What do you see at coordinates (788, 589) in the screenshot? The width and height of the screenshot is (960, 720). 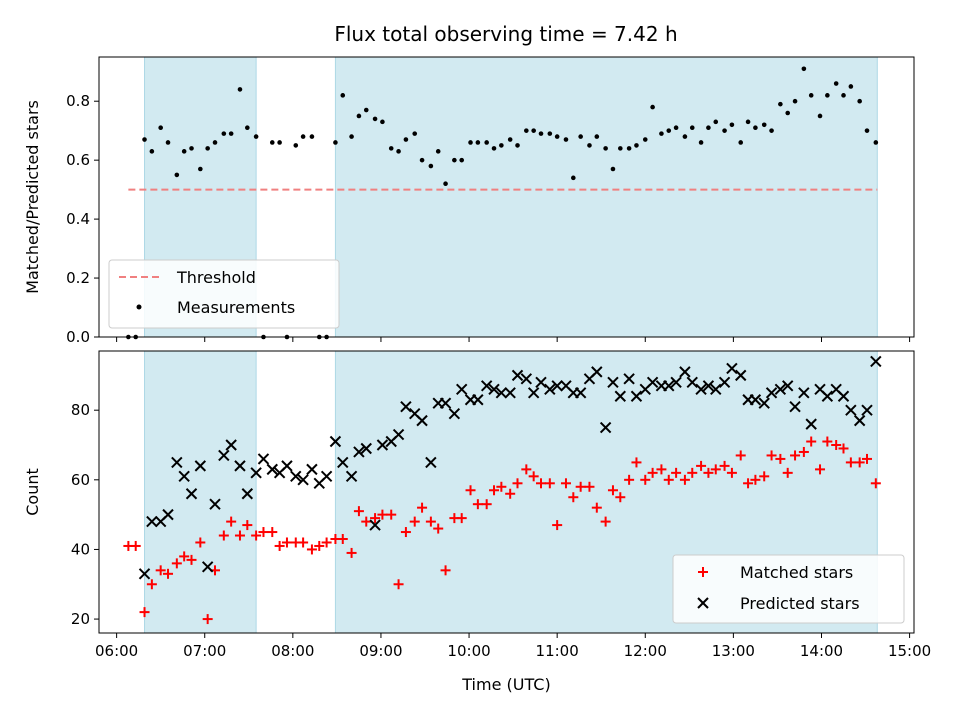 I see `legend-box` at bounding box center [788, 589].